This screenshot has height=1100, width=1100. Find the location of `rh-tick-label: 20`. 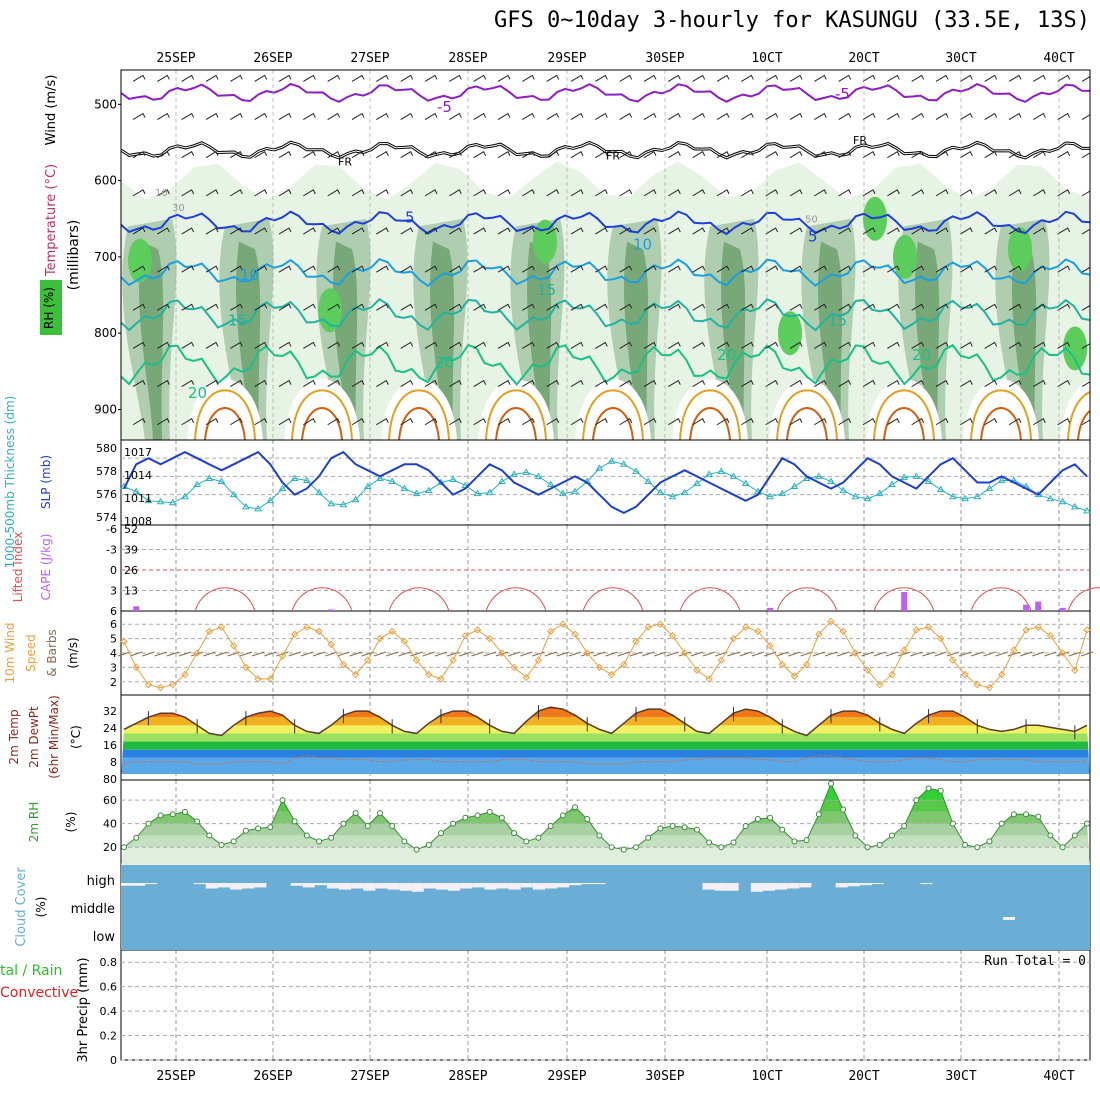

rh-tick-label: 20 is located at coordinates (110, 847).